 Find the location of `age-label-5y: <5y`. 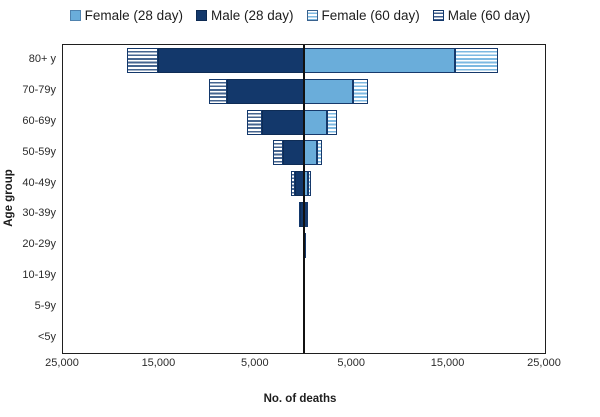

age-label-5y: <5y is located at coordinates (46, 336).